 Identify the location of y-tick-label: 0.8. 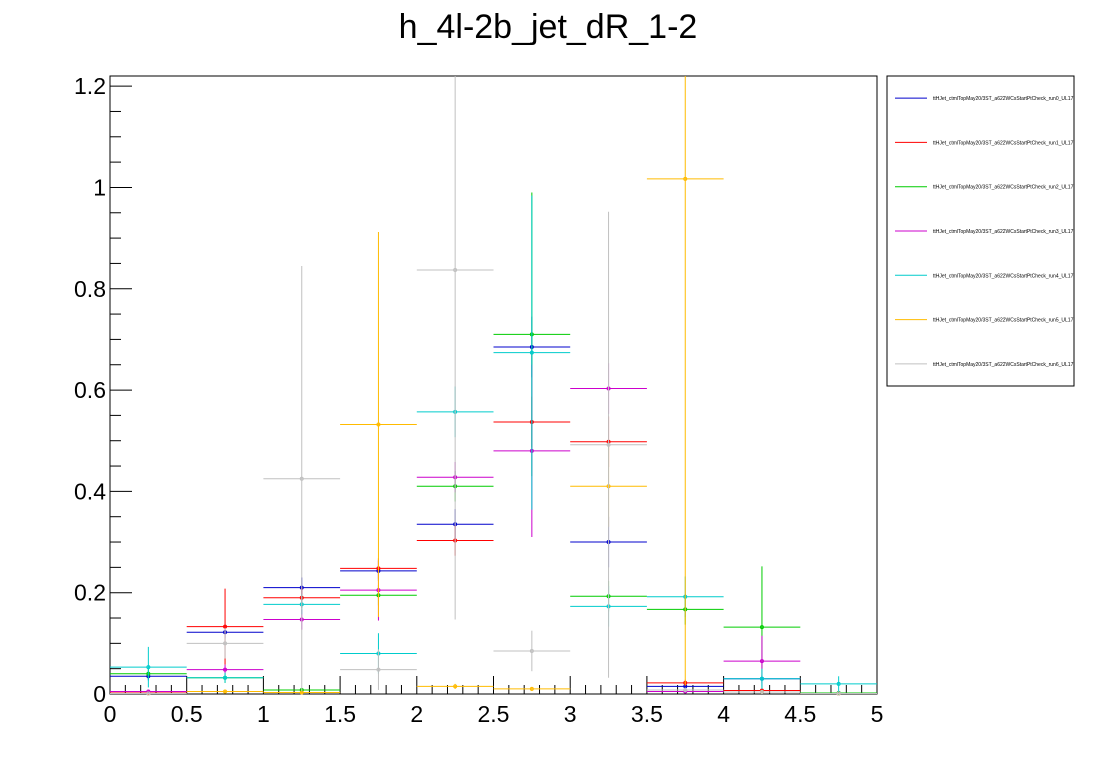
(90, 289).